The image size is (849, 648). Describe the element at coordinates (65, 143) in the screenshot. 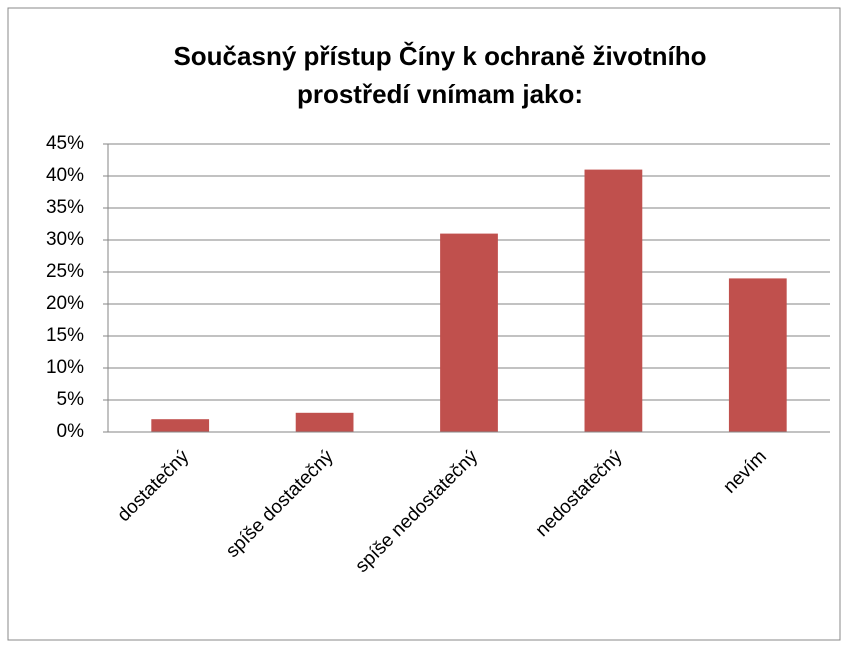

I see `y-tick-label: 45%` at that location.